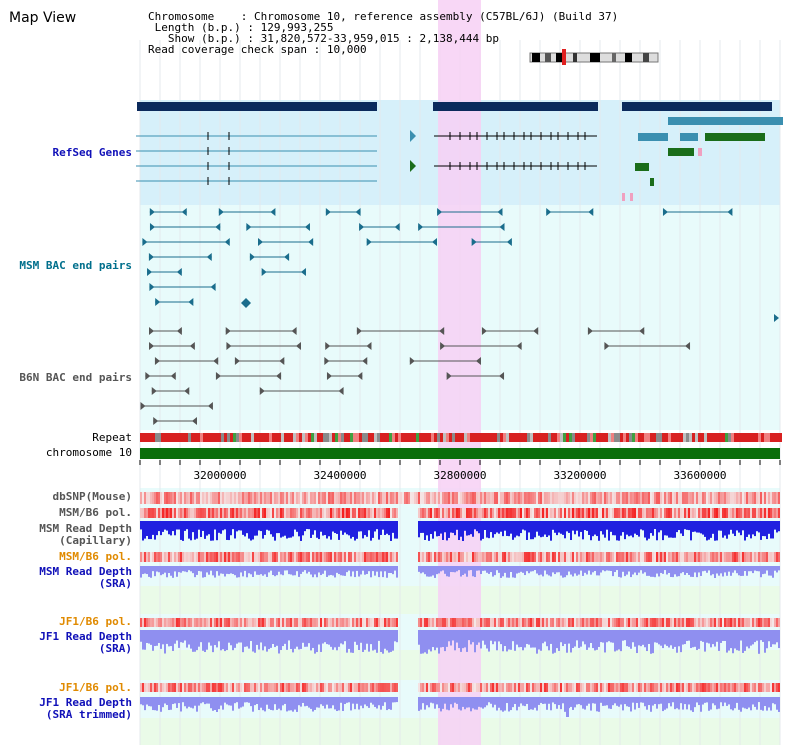  Describe the element at coordinates (95, 512) in the screenshot. I see `msm-b6-pol-track-label: MSM/B6 pol.` at that location.